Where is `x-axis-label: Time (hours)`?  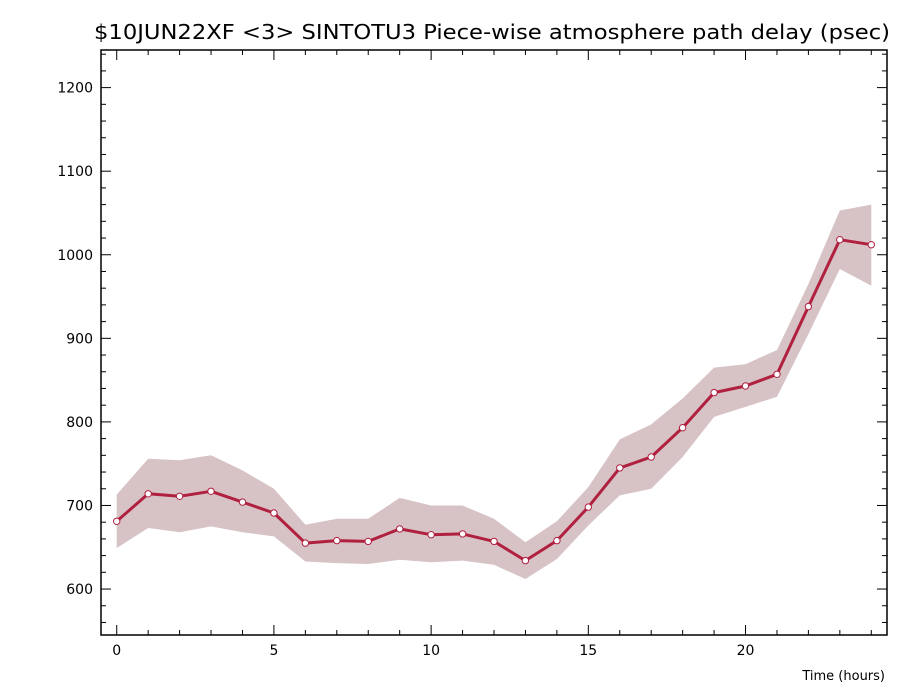 x-axis-label: Time (hours) is located at coordinates (843, 676).